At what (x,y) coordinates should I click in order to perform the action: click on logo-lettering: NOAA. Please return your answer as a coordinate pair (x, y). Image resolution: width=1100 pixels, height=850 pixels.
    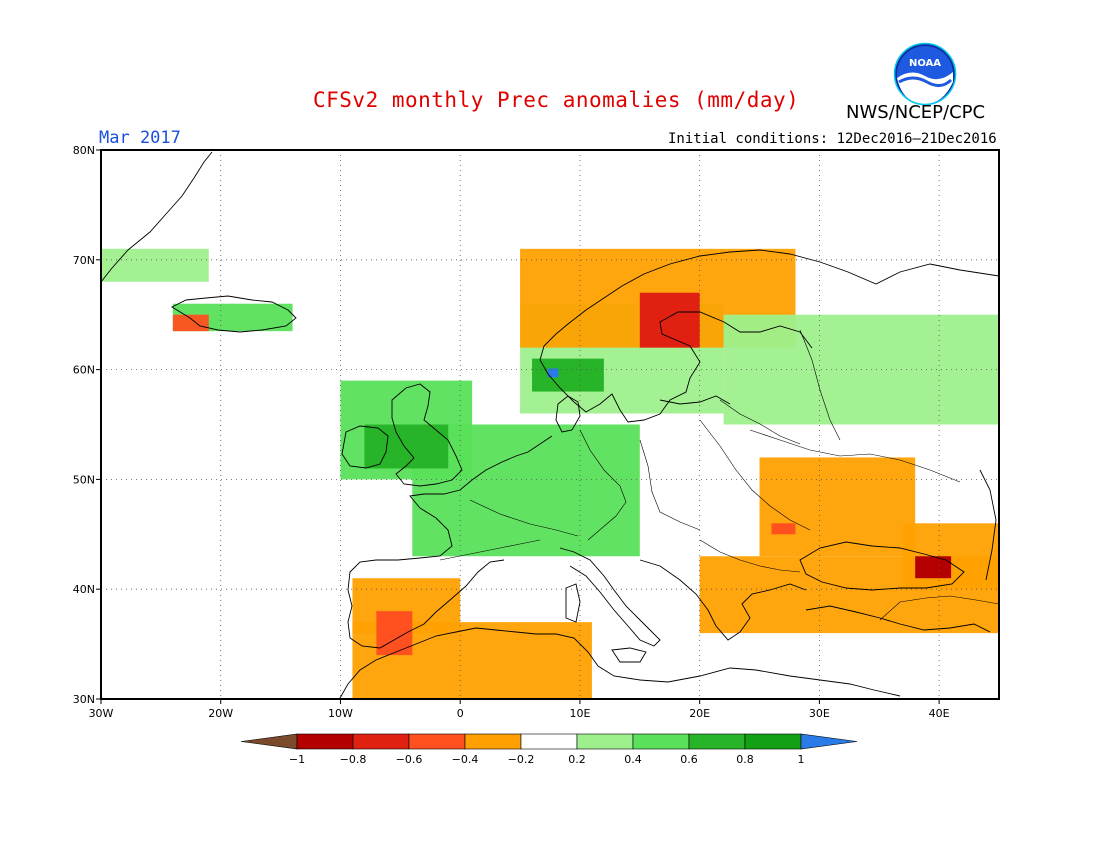
    Looking at the image, I should click on (925, 63).